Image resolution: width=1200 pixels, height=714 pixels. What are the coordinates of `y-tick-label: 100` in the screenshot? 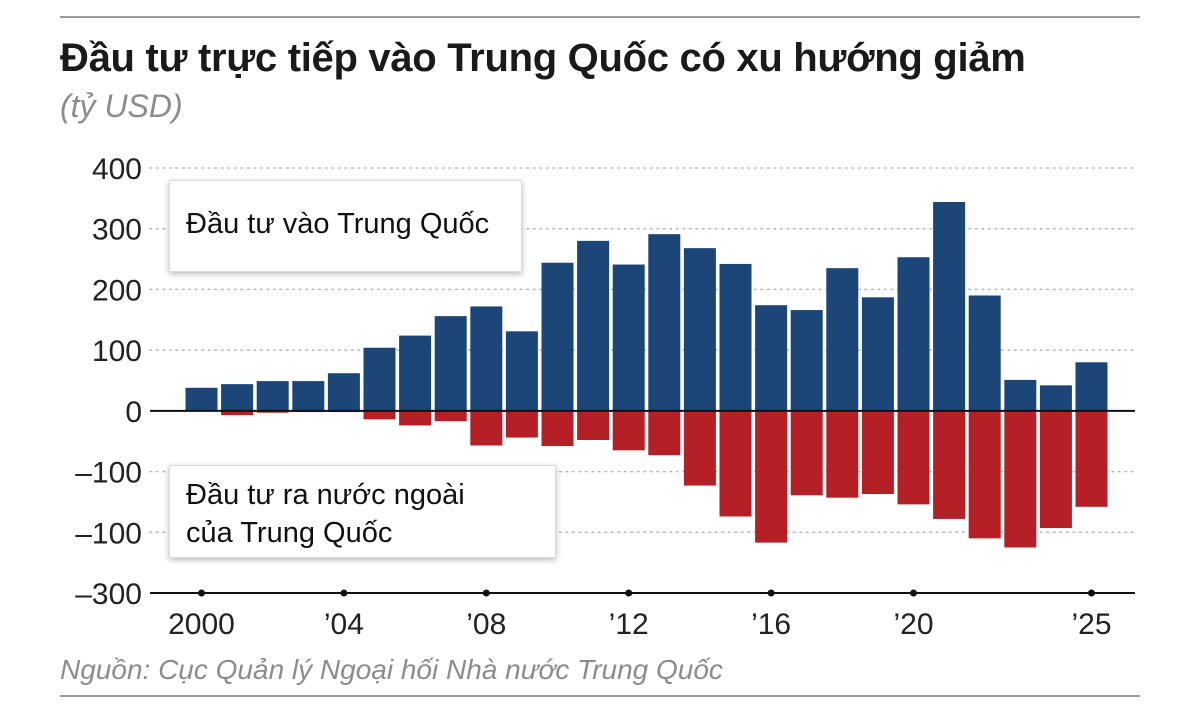 It's located at (117, 351).